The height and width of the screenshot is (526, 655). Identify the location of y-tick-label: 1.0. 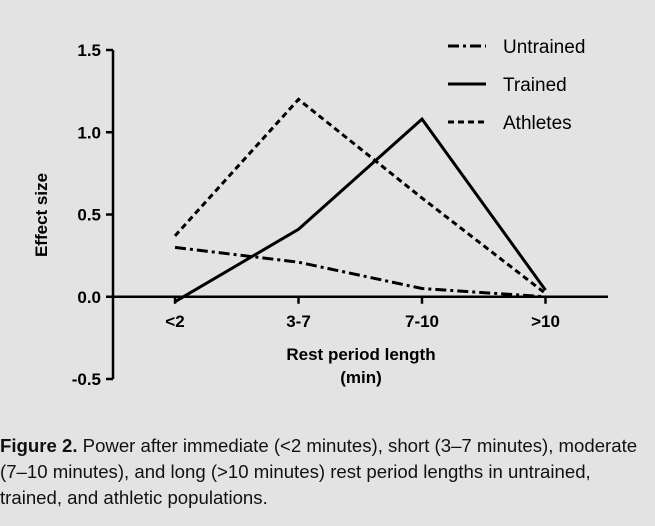
(89, 132).